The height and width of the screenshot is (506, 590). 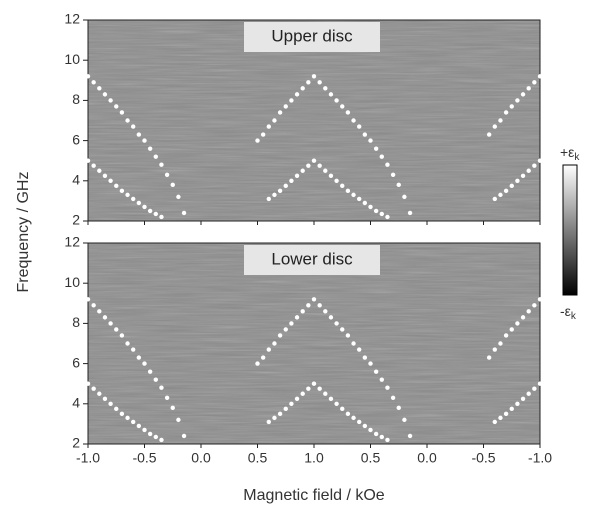 What do you see at coordinates (76, 99) in the screenshot?
I see `y-tick-label: 8` at bounding box center [76, 99].